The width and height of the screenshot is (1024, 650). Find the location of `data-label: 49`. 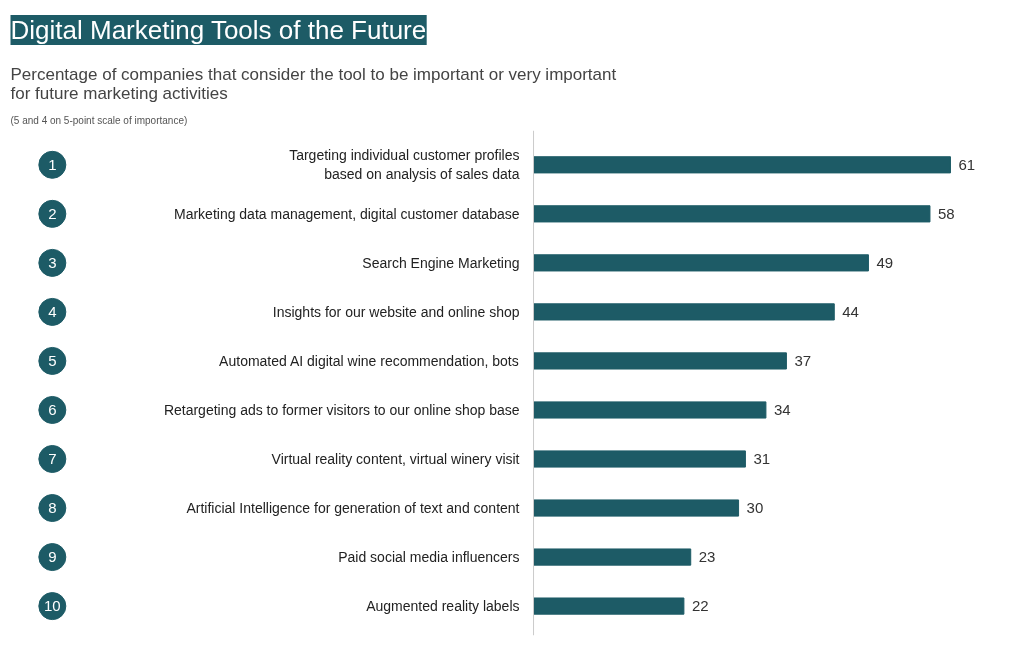

data-label: 49 is located at coordinates (885, 262).